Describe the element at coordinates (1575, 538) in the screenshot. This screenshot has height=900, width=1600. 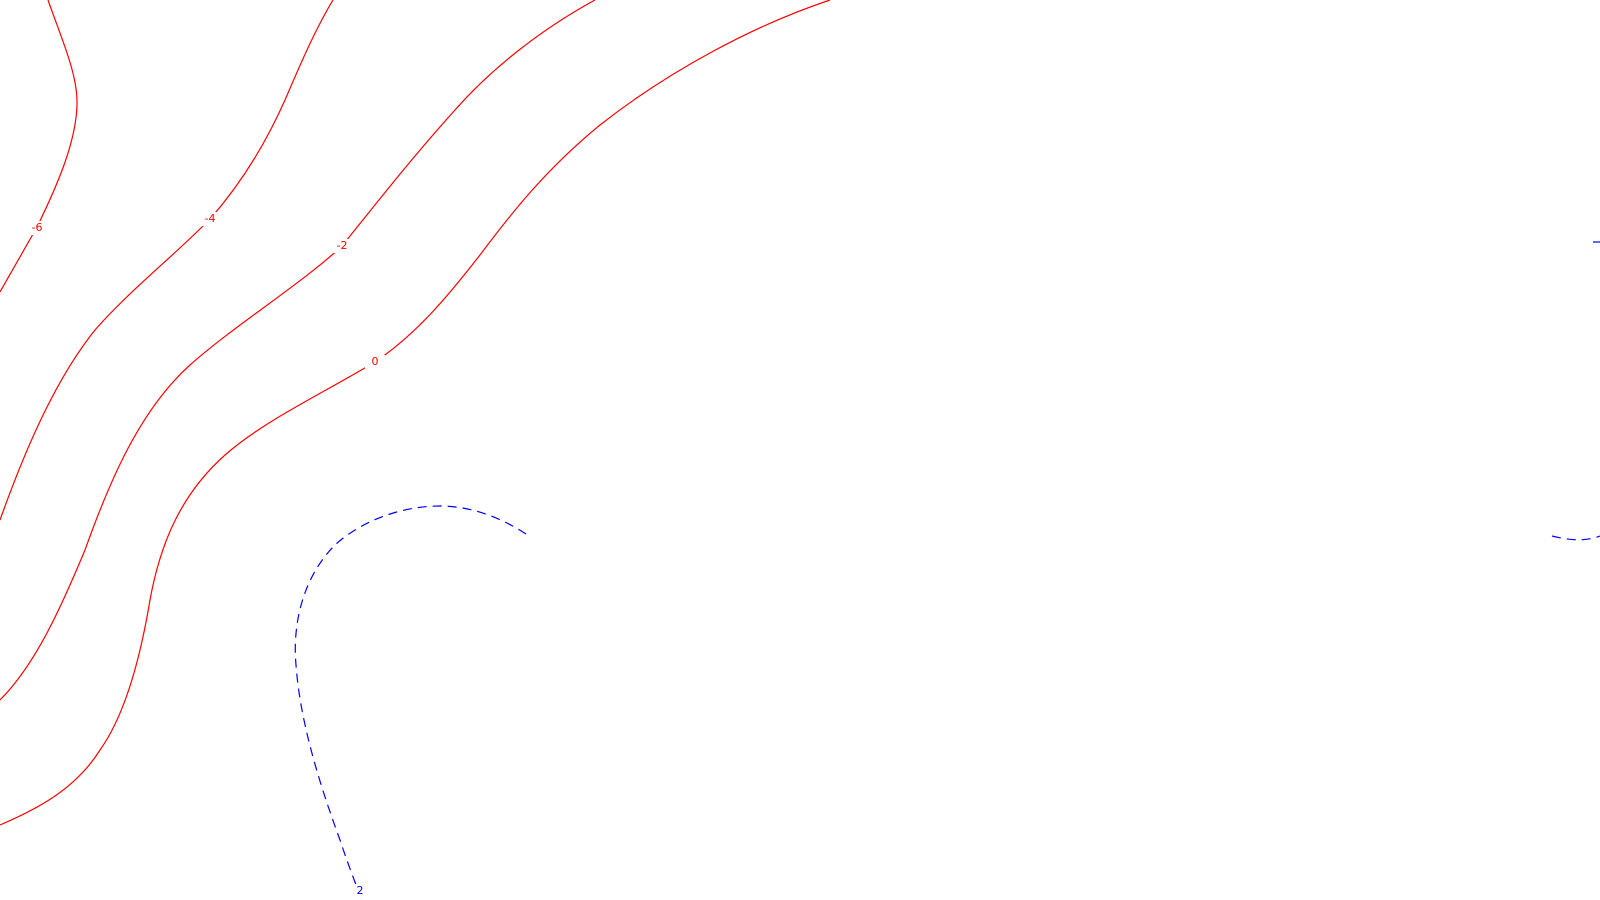
I see `contour-line-plus-2-right-edge-arc` at that location.